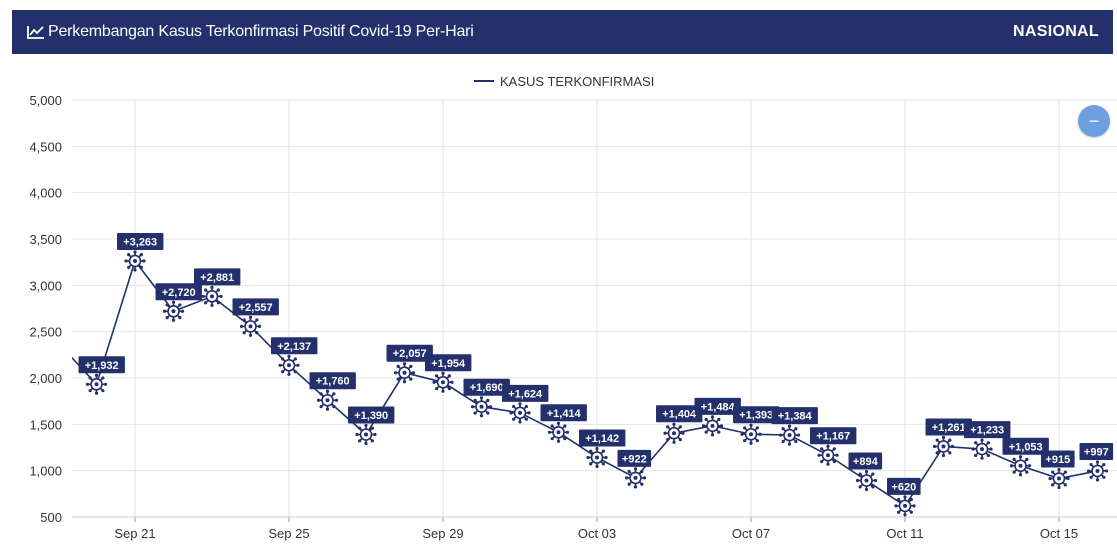 The image size is (1117, 554). I want to click on data-label: +1,390, so click(371, 415).